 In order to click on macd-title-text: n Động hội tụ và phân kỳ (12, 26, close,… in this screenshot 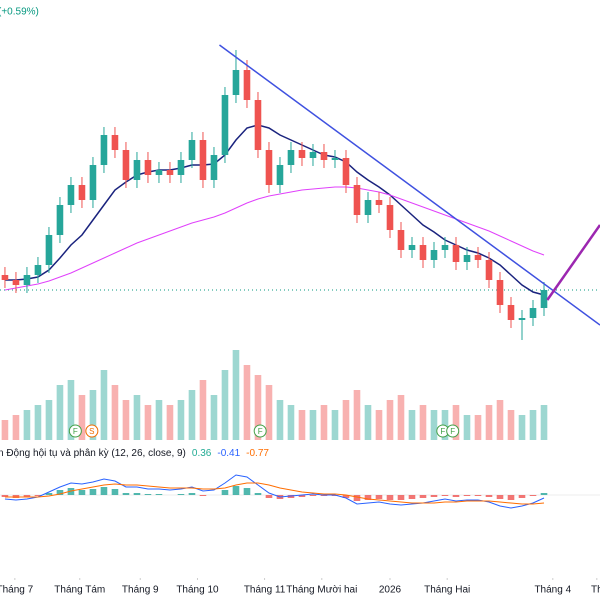, I will do `click(93, 453)`.